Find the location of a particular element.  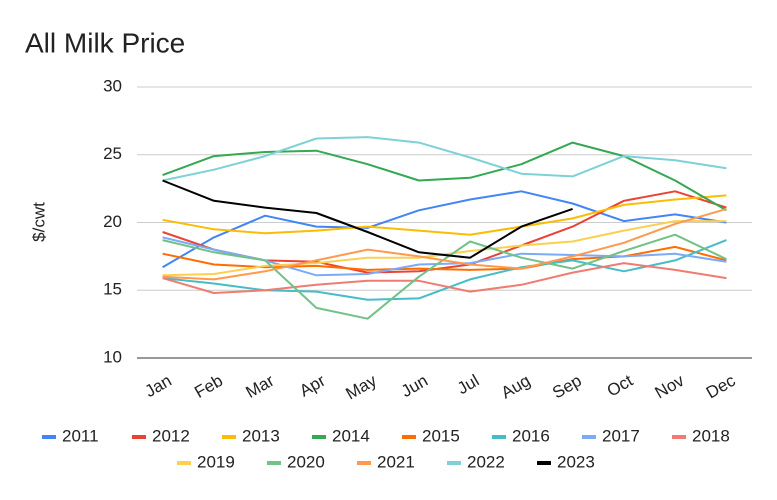

legend-label: 2018 is located at coordinates (711, 435).